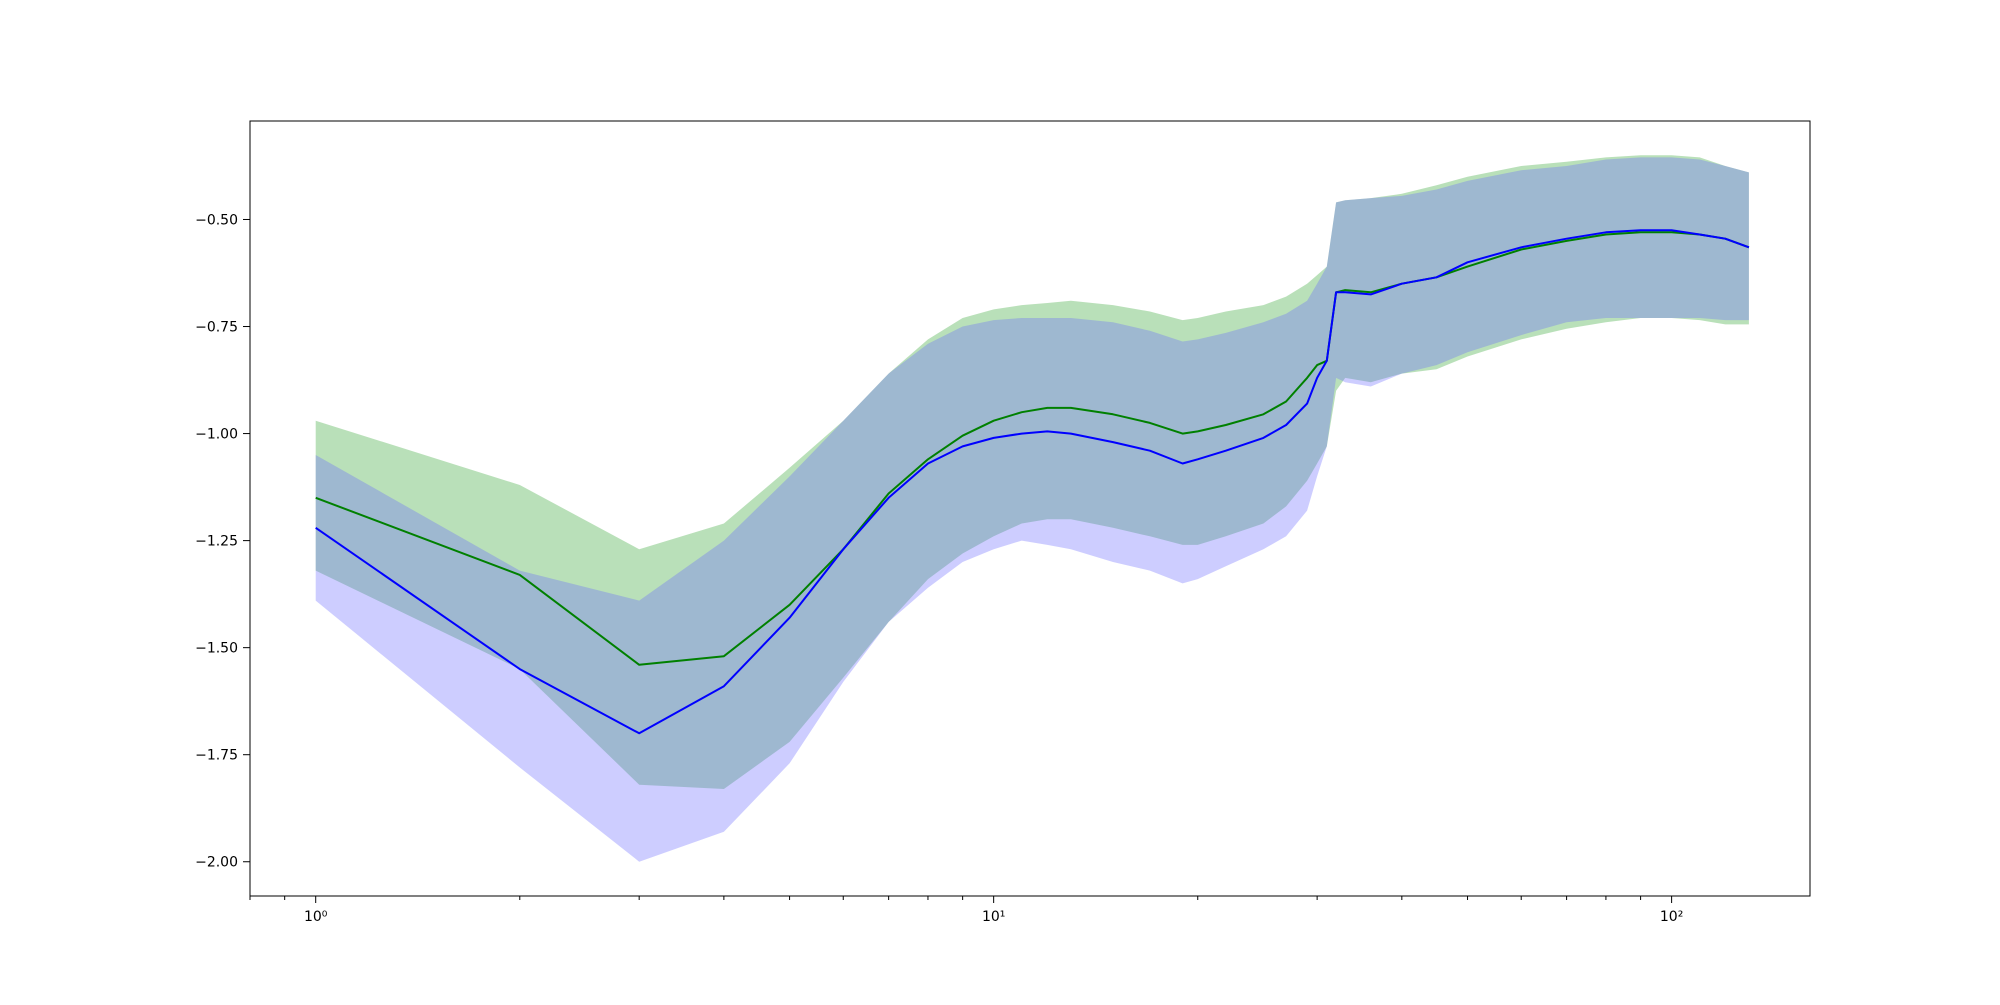 This screenshot has width=2000, height=1005. I want to click on y-tick-label: −1.50, so click(216, 649).